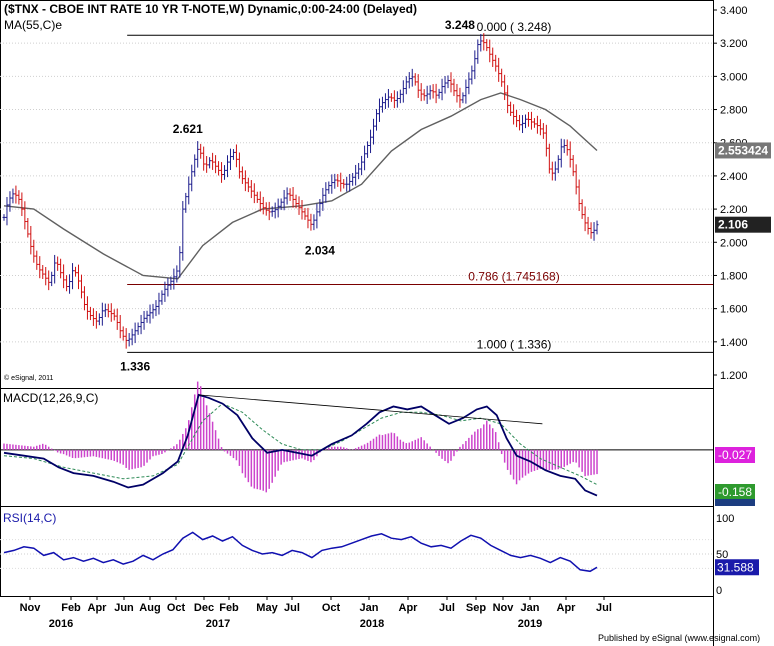 Image resolution: width=774 pixels, height=646 pixels. I want to click on fib-level-label: 1.000 ( 1.336), so click(514, 344).